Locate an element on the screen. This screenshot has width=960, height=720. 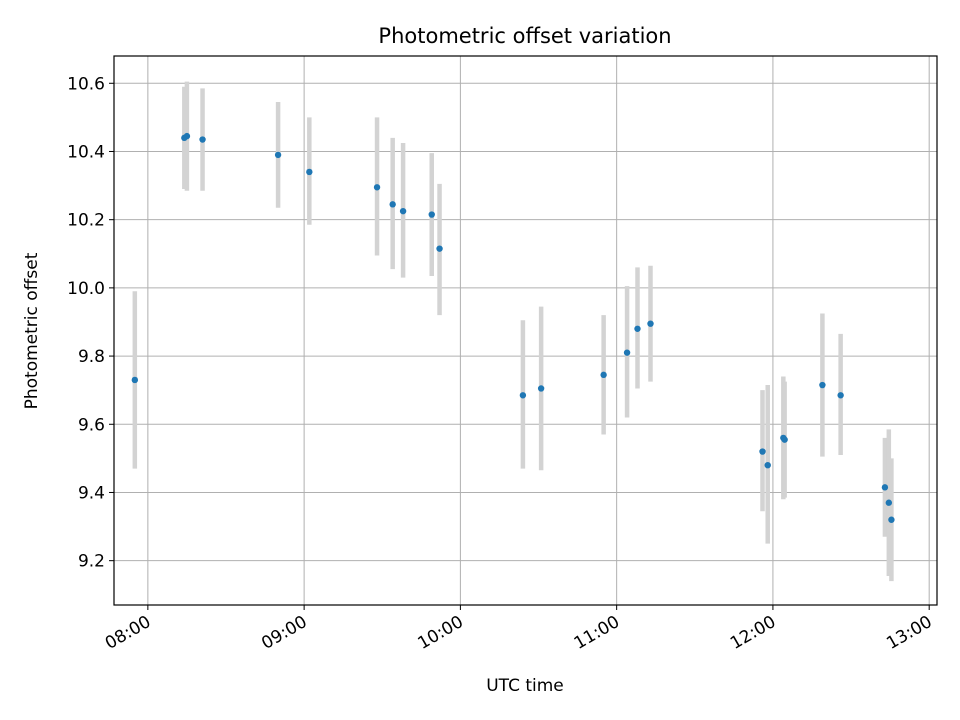
chart-title: Photometric offset variation is located at coordinates (524, 36).